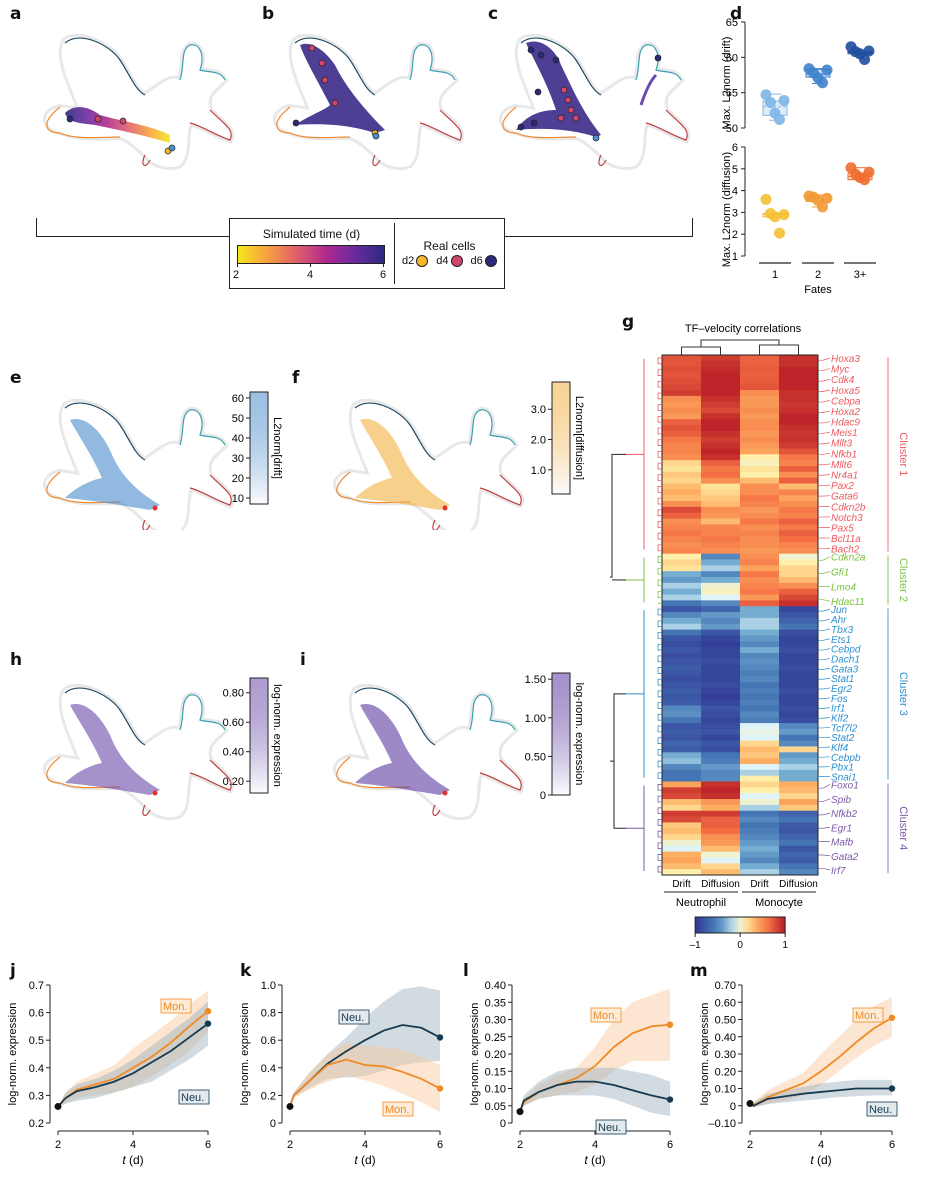 Image resolution: width=929 pixels, height=1180 pixels. I want to click on gene-label: Egr2, so click(842, 689).